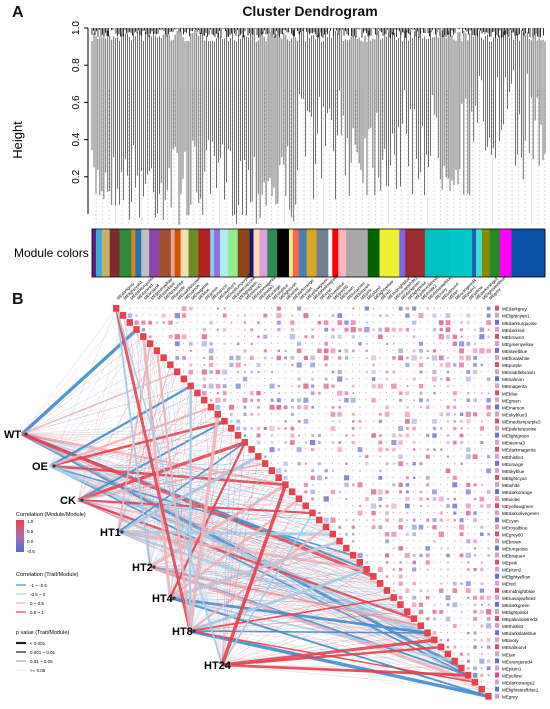  What do you see at coordinates (17, 140) in the screenshot?
I see `dendrogram-y-axis-label: Height` at bounding box center [17, 140].